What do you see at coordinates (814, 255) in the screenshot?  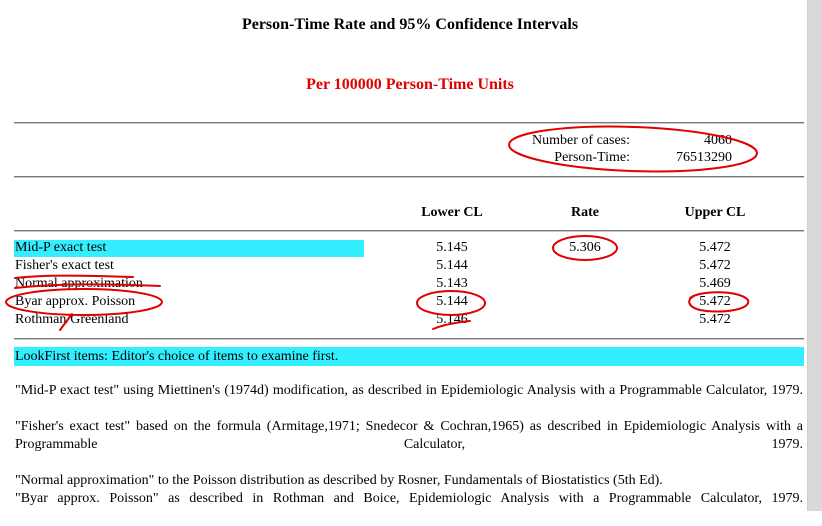 I see `vertical-scrollbar` at bounding box center [814, 255].